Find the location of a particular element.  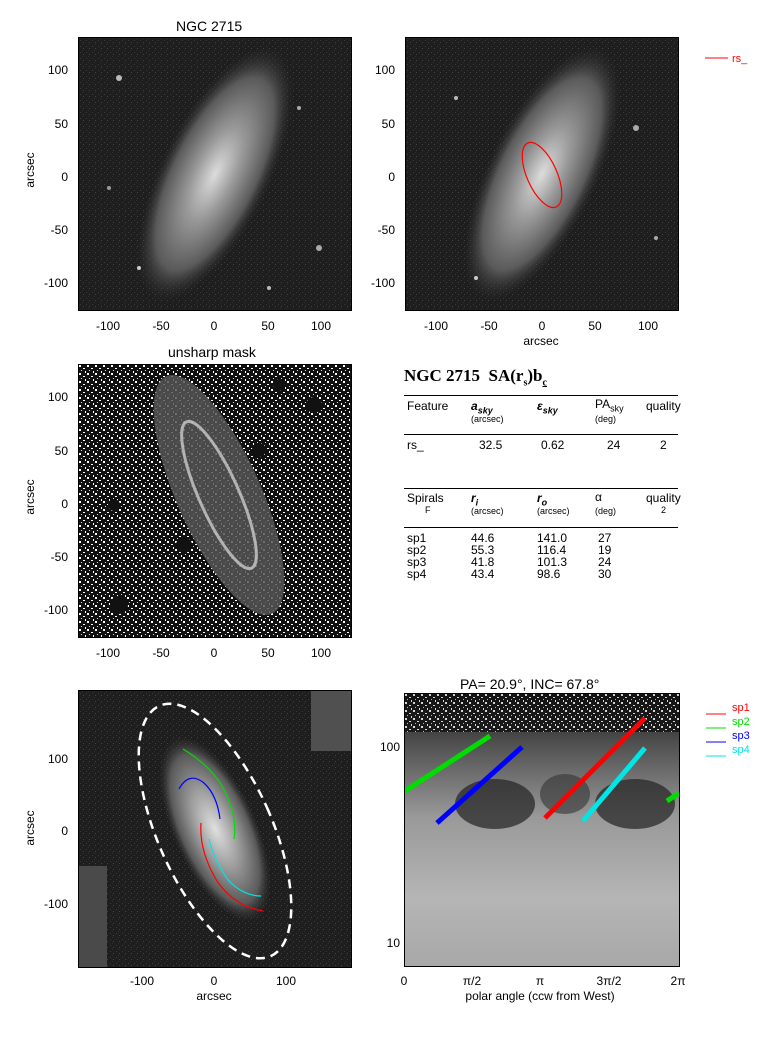

feature-pa: 24 is located at coordinates (614, 445).